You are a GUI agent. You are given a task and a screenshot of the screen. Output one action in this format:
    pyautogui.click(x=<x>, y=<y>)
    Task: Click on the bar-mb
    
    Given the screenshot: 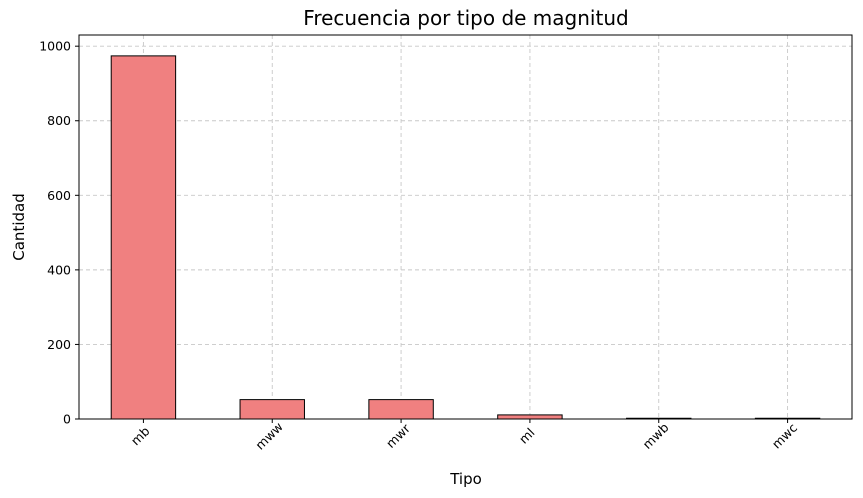 What is the action you would take?
    pyautogui.click(x=143, y=237)
    